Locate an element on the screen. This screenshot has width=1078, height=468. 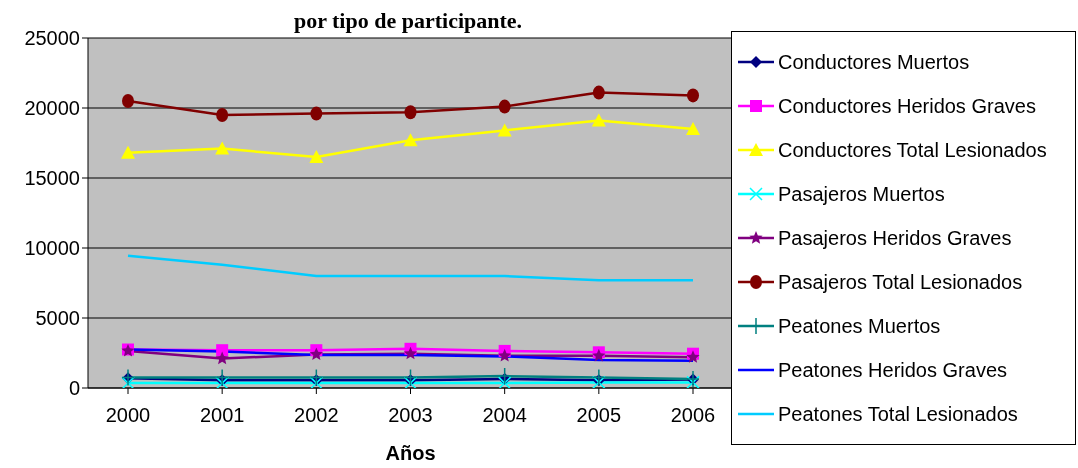
x-axis-title: Años is located at coordinates (410, 453).